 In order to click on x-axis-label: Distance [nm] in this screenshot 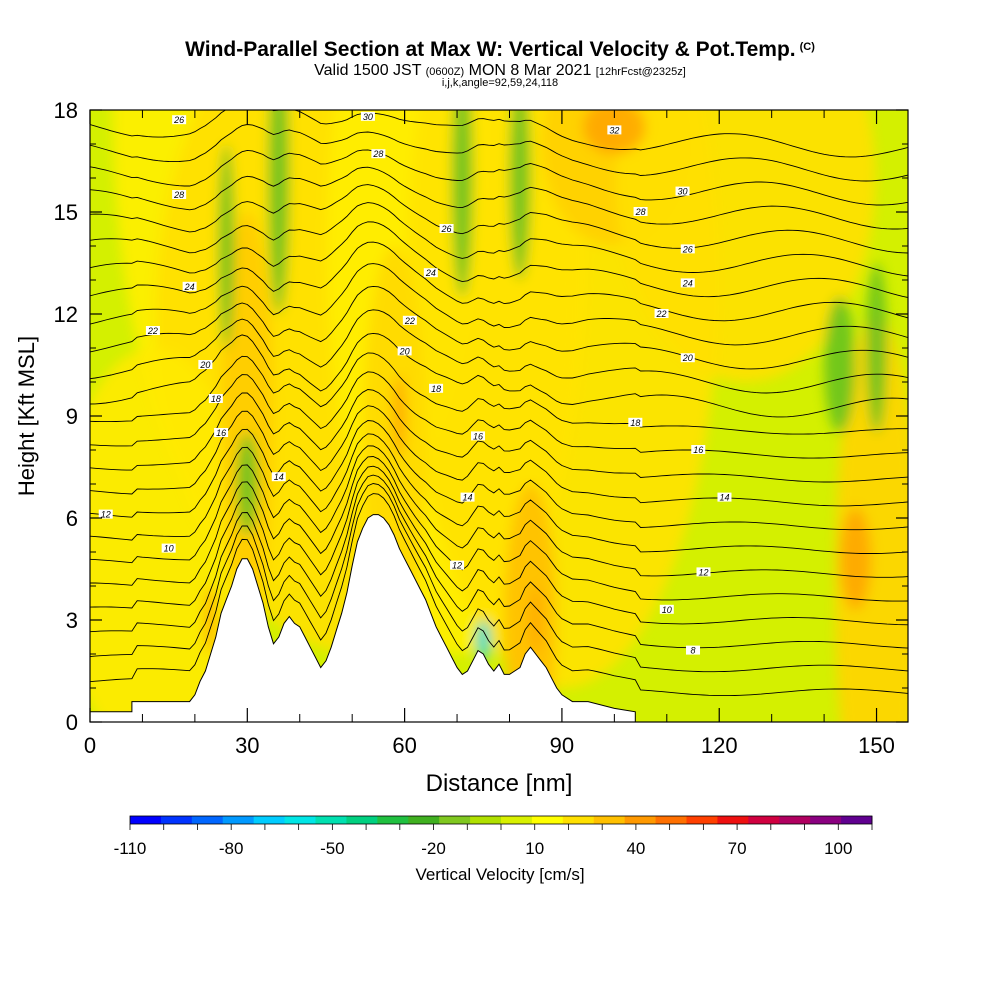, I will do `click(499, 783)`.